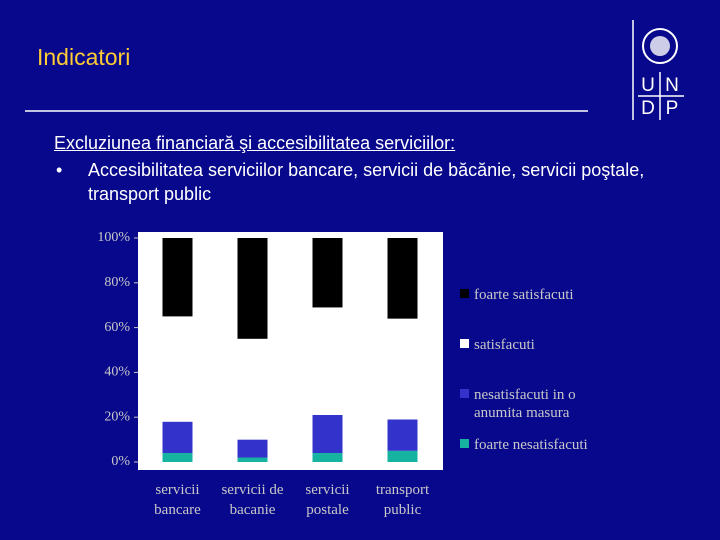  What do you see at coordinates (672, 108) in the screenshot?
I see `logo-letter: P` at bounding box center [672, 108].